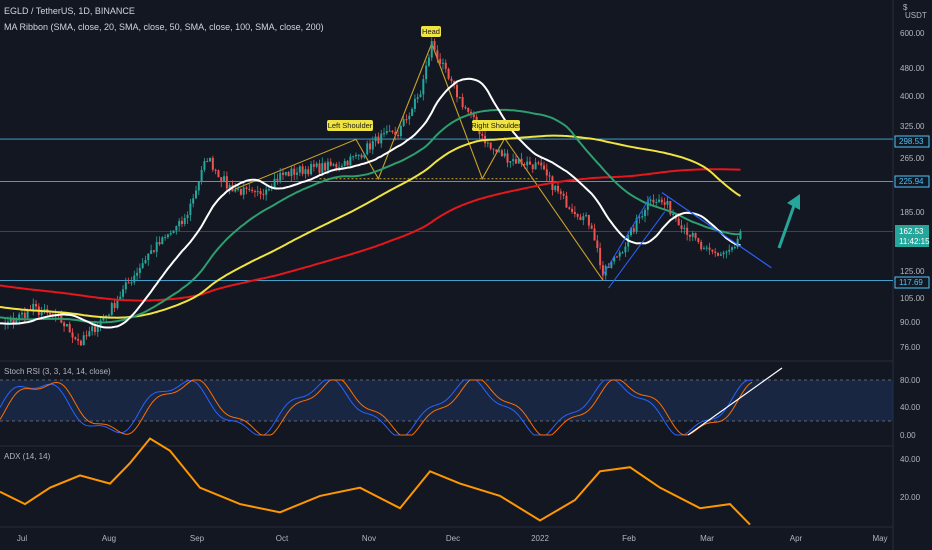  I want to click on price-tag-117-text: 117.69, so click(911, 282).